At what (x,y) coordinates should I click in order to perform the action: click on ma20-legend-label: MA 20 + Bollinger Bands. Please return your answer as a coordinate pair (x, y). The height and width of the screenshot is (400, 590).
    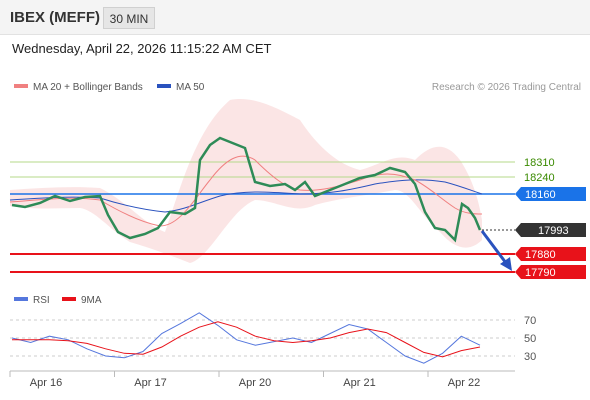
    Looking at the image, I should click on (88, 87).